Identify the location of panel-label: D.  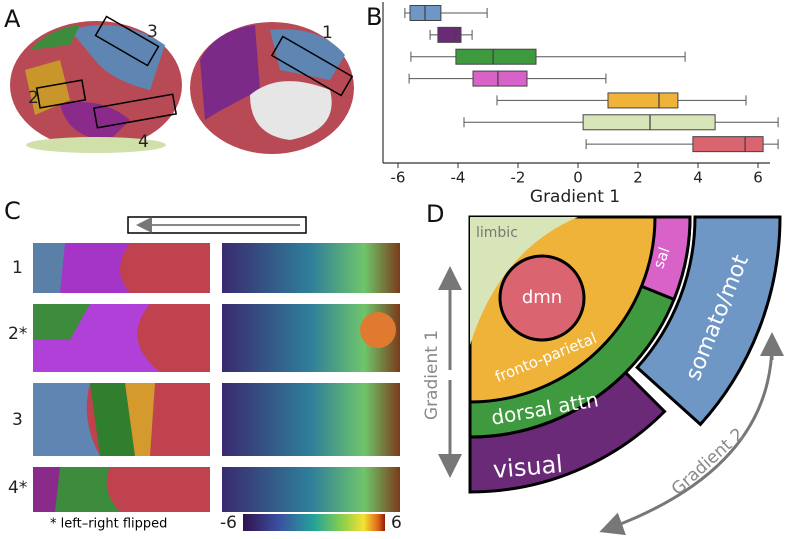
(435, 214).